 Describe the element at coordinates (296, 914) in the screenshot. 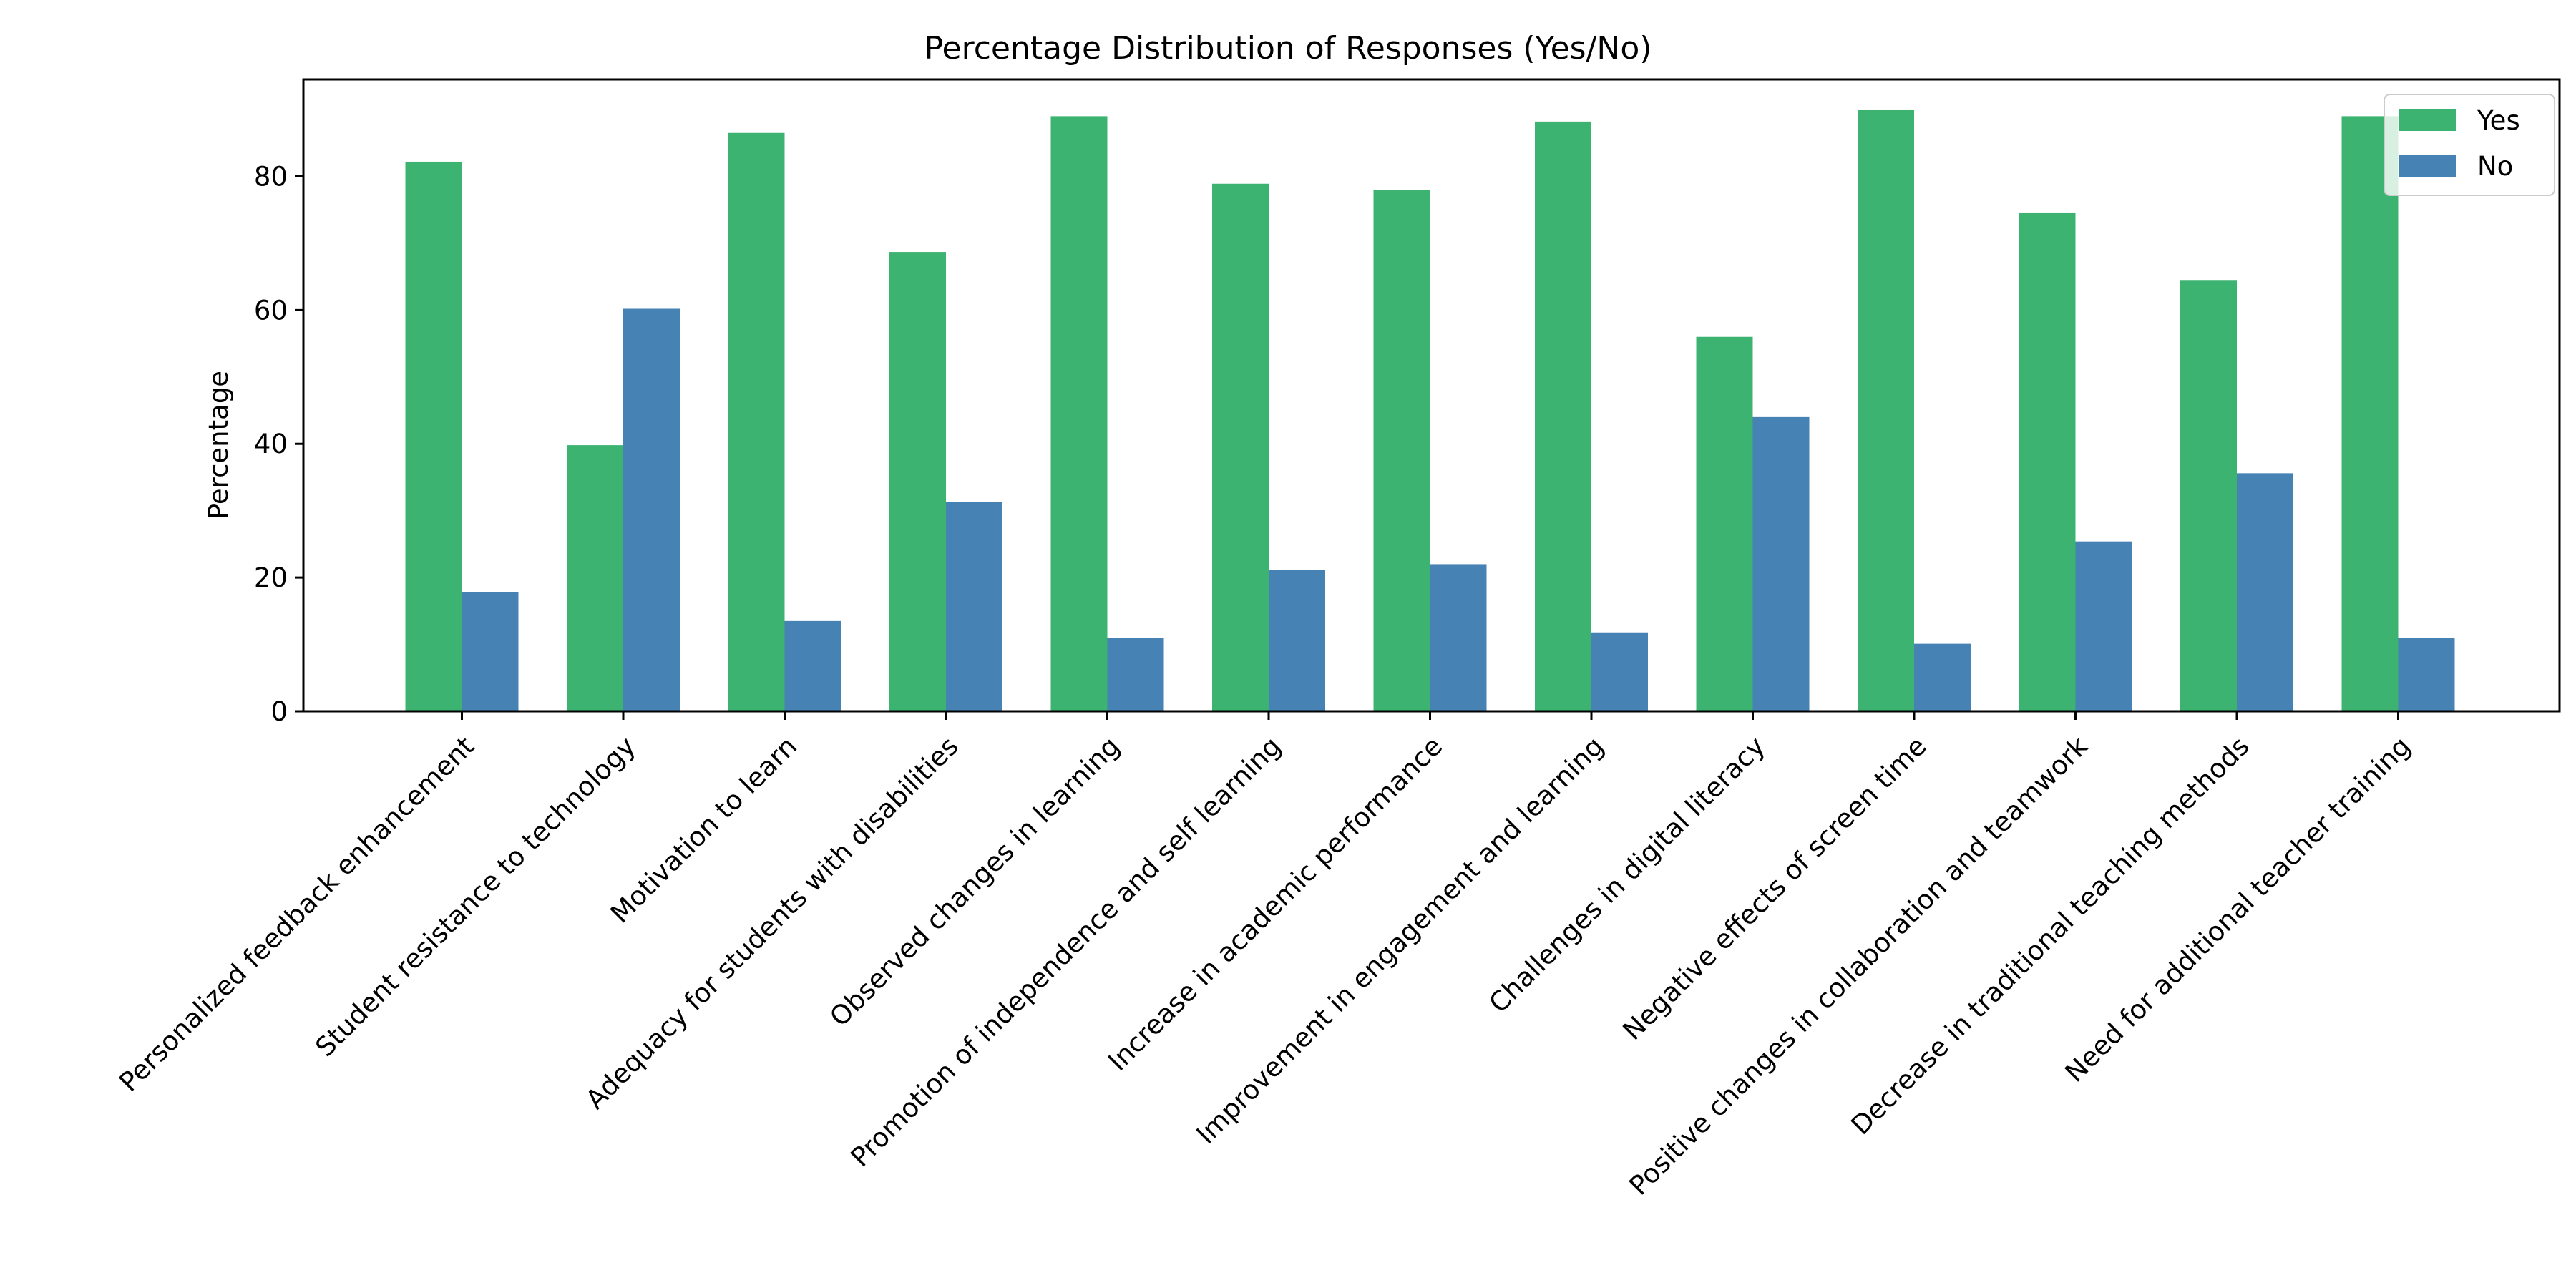

I see `x-tick-label: Personalized feedback enhancement` at that location.